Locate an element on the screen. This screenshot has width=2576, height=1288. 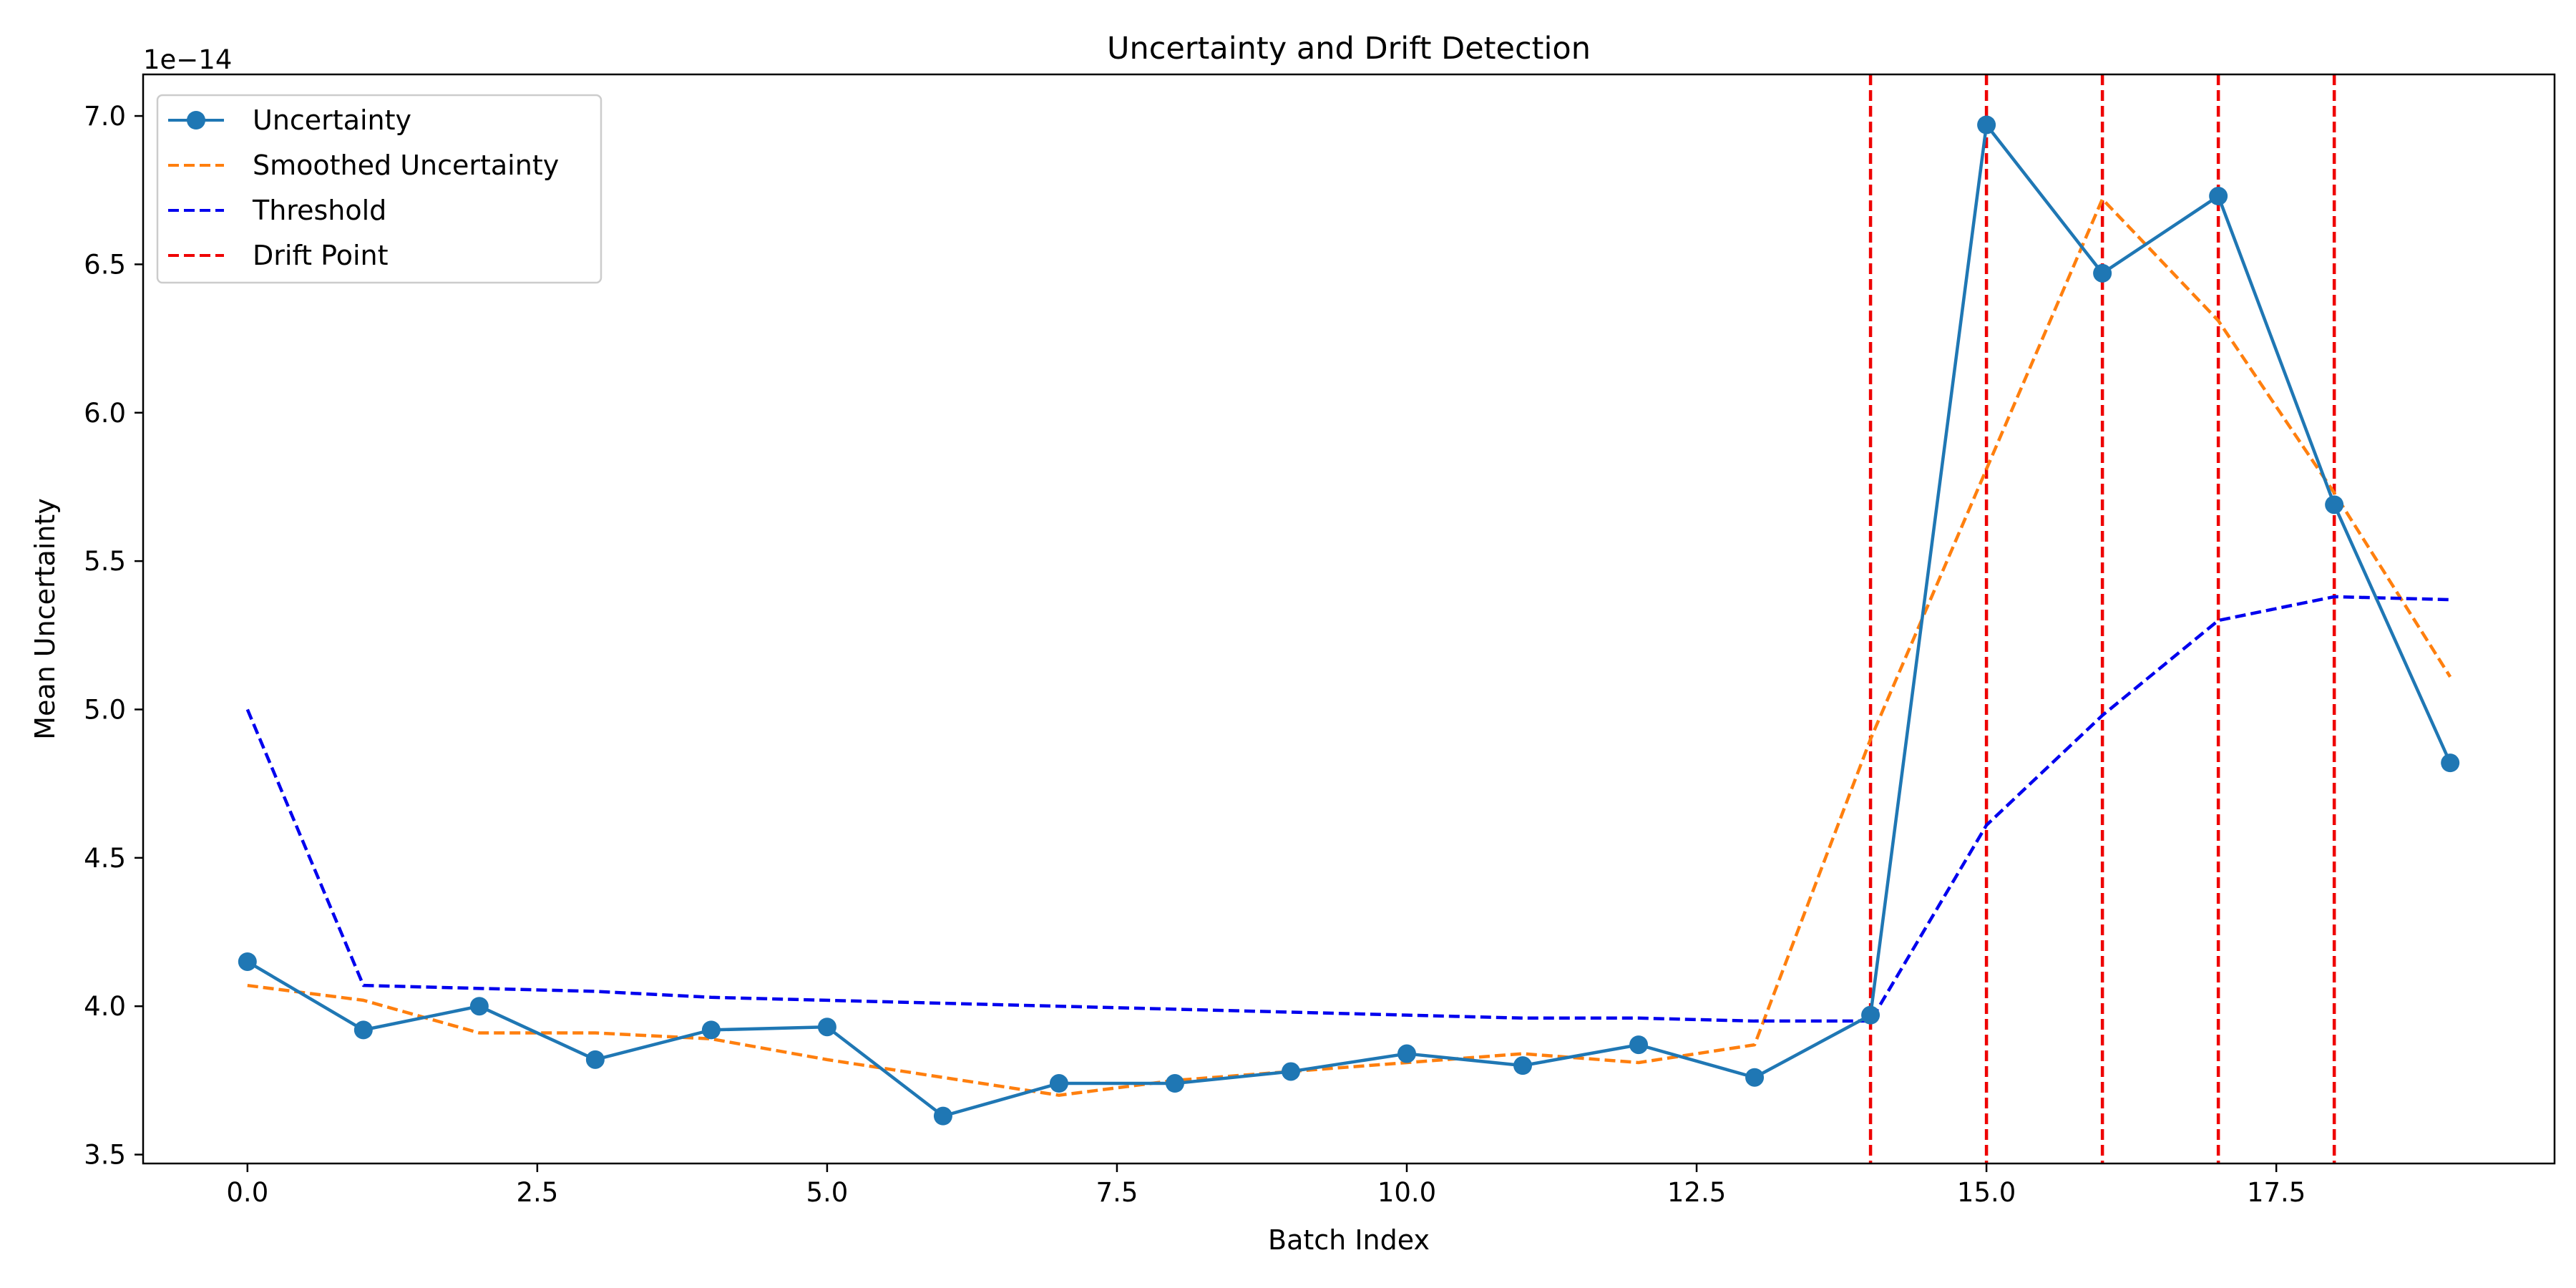
legend-entry-uncertainty: Uncertainty is located at coordinates (289, 120).